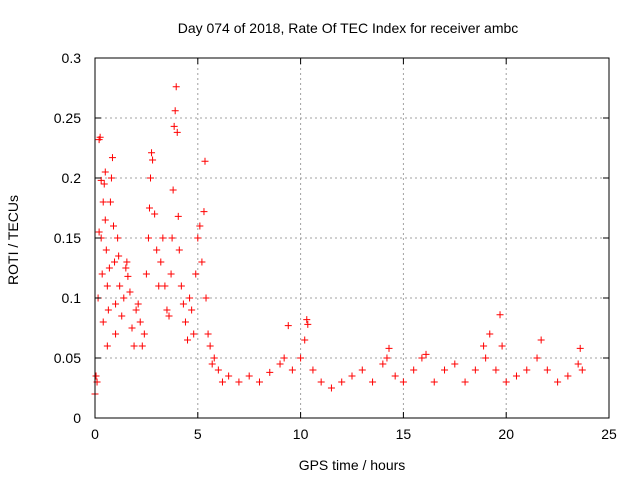  Describe the element at coordinates (404, 434) in the screenshot. I see `x-tick-label: 15` at that location.